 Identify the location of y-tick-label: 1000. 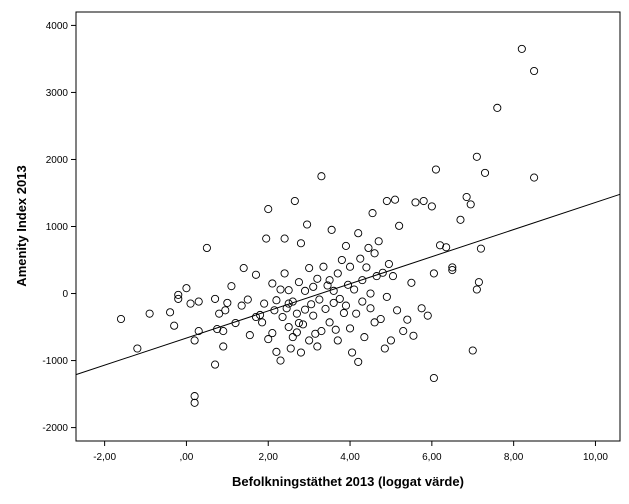
(57, 227).